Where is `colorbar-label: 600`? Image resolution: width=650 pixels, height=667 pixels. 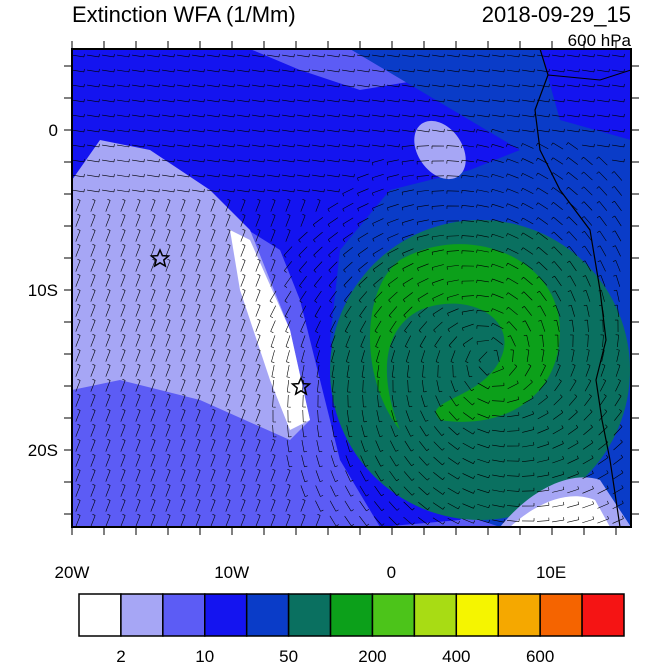
colorbar-label: 600 is located at coordinates (540, 656).